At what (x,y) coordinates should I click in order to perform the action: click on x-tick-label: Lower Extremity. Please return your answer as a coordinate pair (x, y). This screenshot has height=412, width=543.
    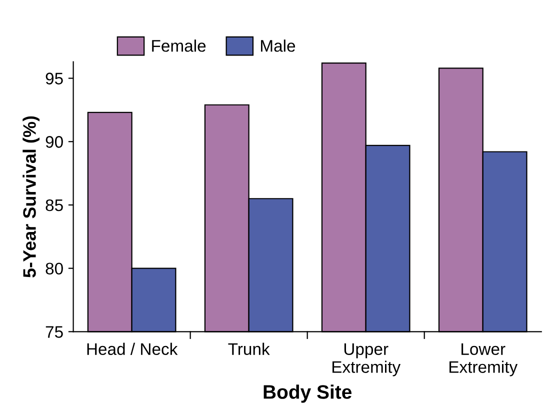
    Looking at the image, I should click on (484, 359).